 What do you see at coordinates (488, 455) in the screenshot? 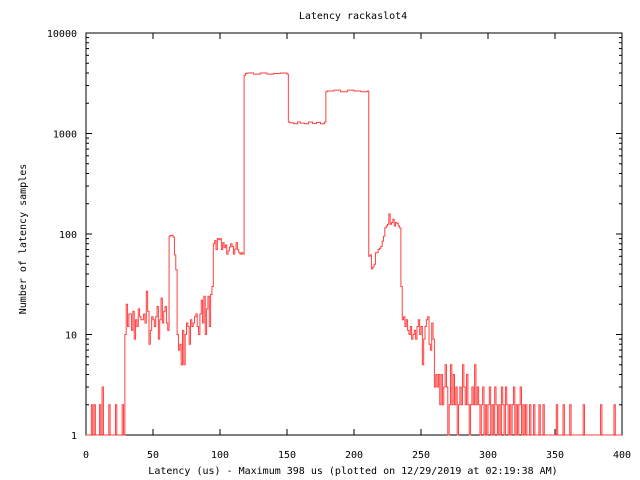
I see `x-tick-label: 300` at bounding box center [488, 455].